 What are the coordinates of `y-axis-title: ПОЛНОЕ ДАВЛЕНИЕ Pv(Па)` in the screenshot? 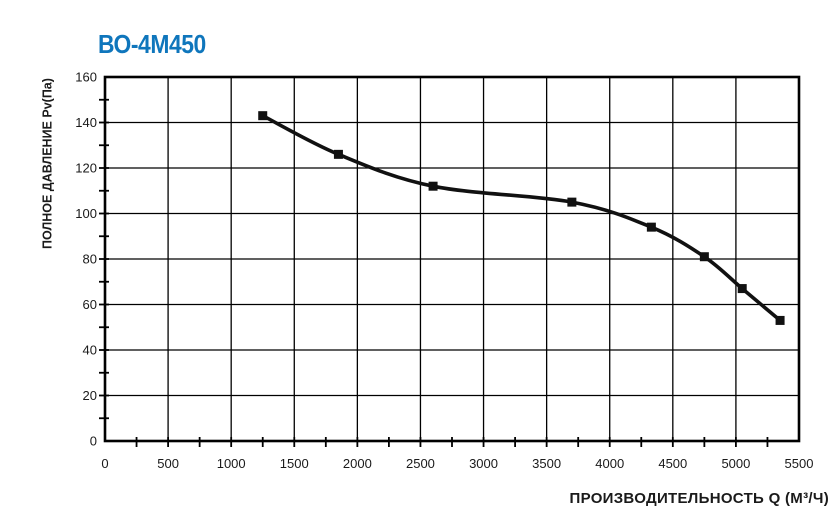 It's located at (47, 163).